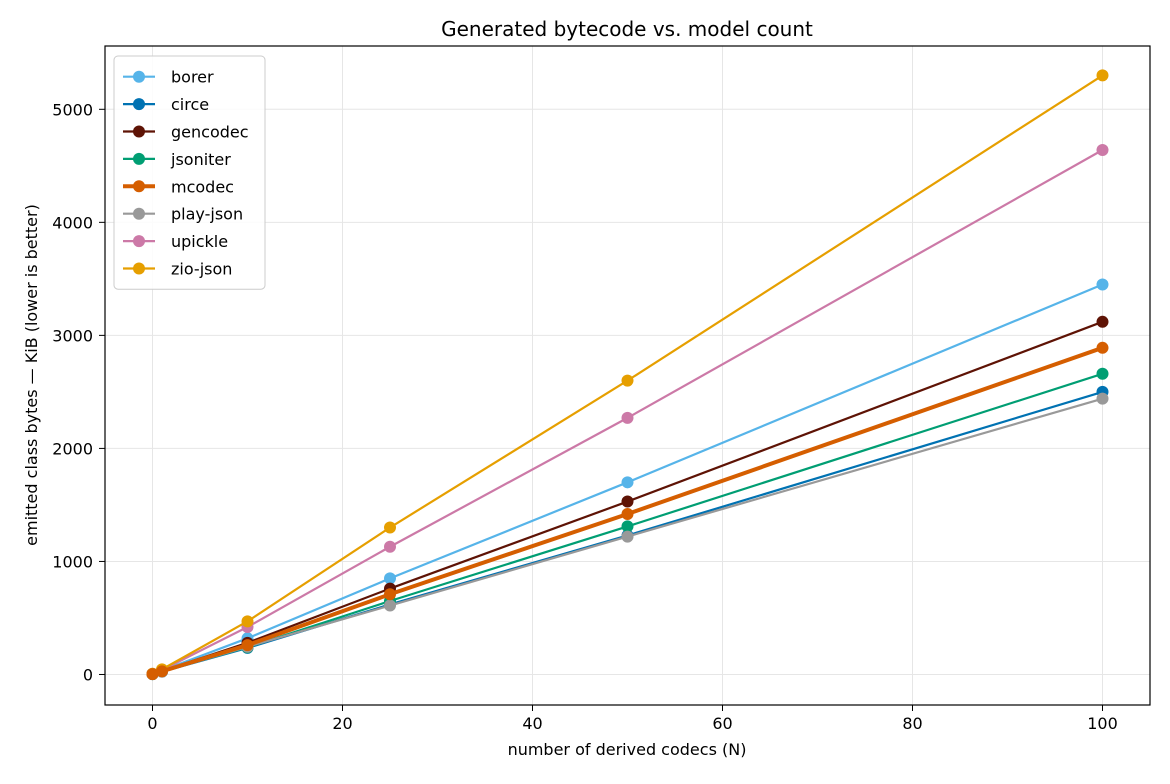  I want to click on x-tick-label: 0, so click(152, 723).